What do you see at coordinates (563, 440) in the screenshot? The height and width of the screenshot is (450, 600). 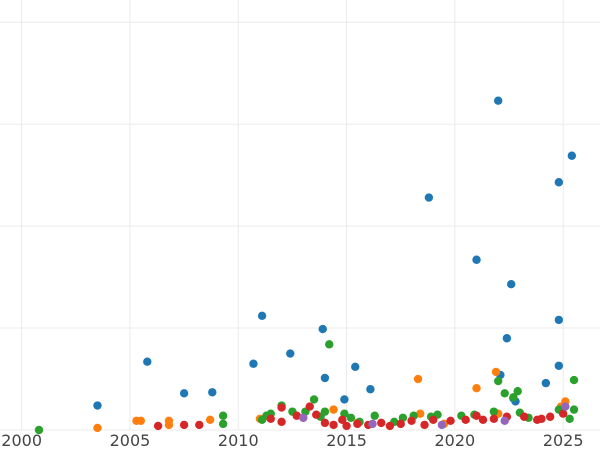 I see `x-tick-label-2025: 2025` at bounding box center [563, 440].